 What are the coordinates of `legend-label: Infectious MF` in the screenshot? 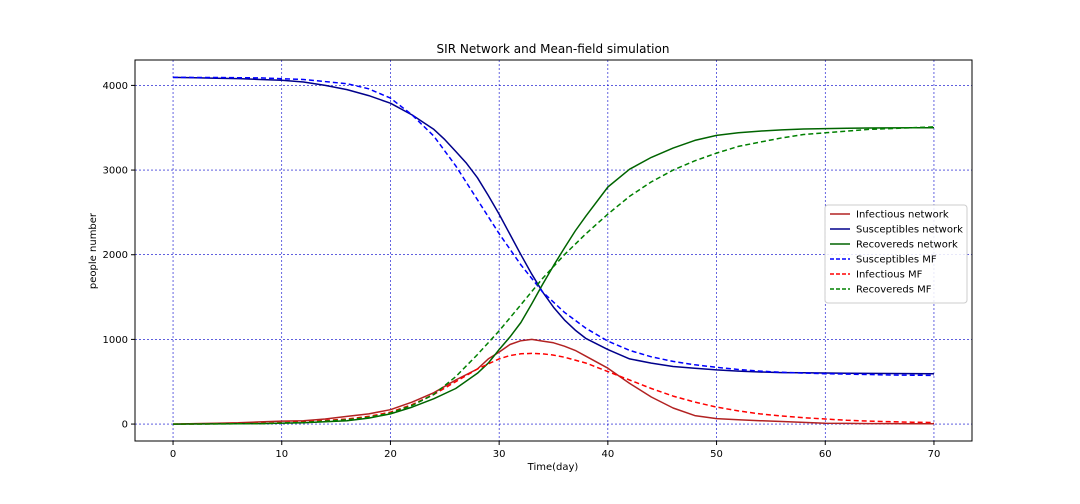 It's located at (889, 275).